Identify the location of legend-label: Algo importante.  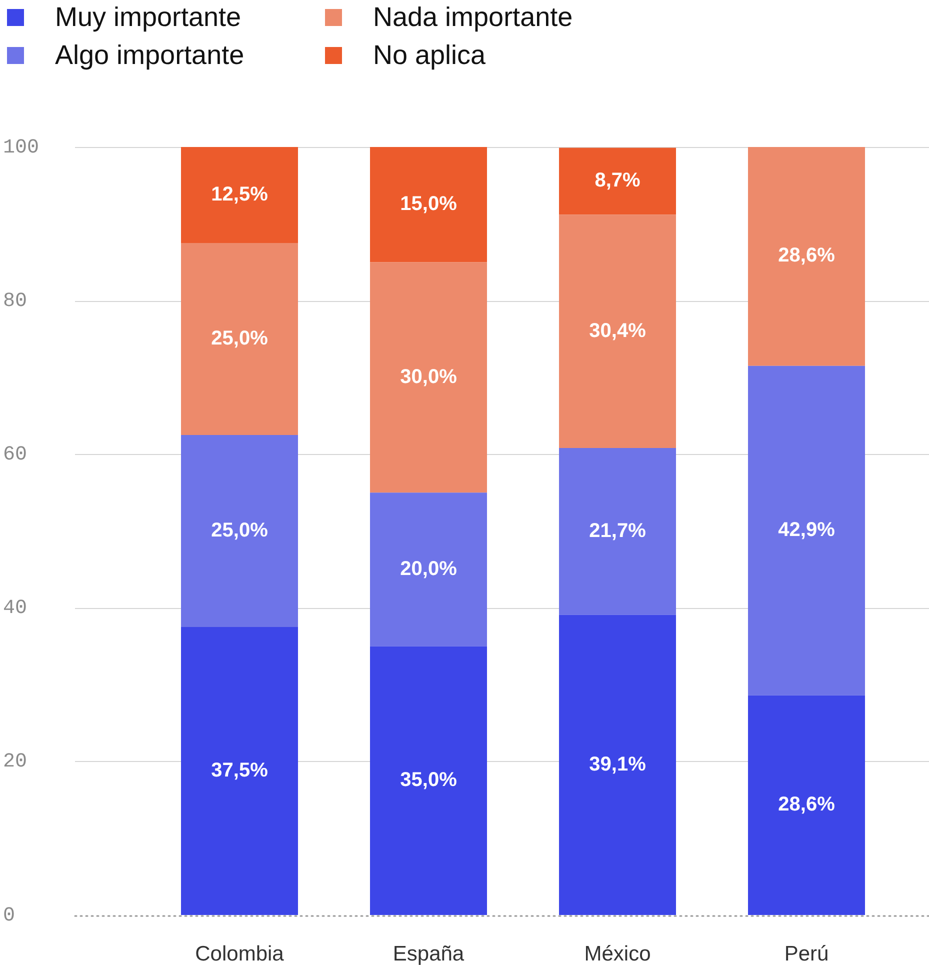
(149, 55).